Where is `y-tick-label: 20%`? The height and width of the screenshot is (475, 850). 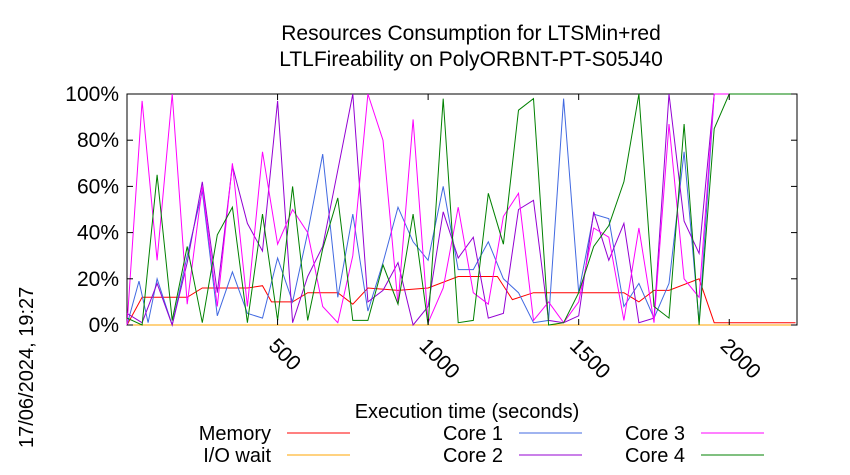
y-tick-label: 20% is located at coordinates (98, 279).